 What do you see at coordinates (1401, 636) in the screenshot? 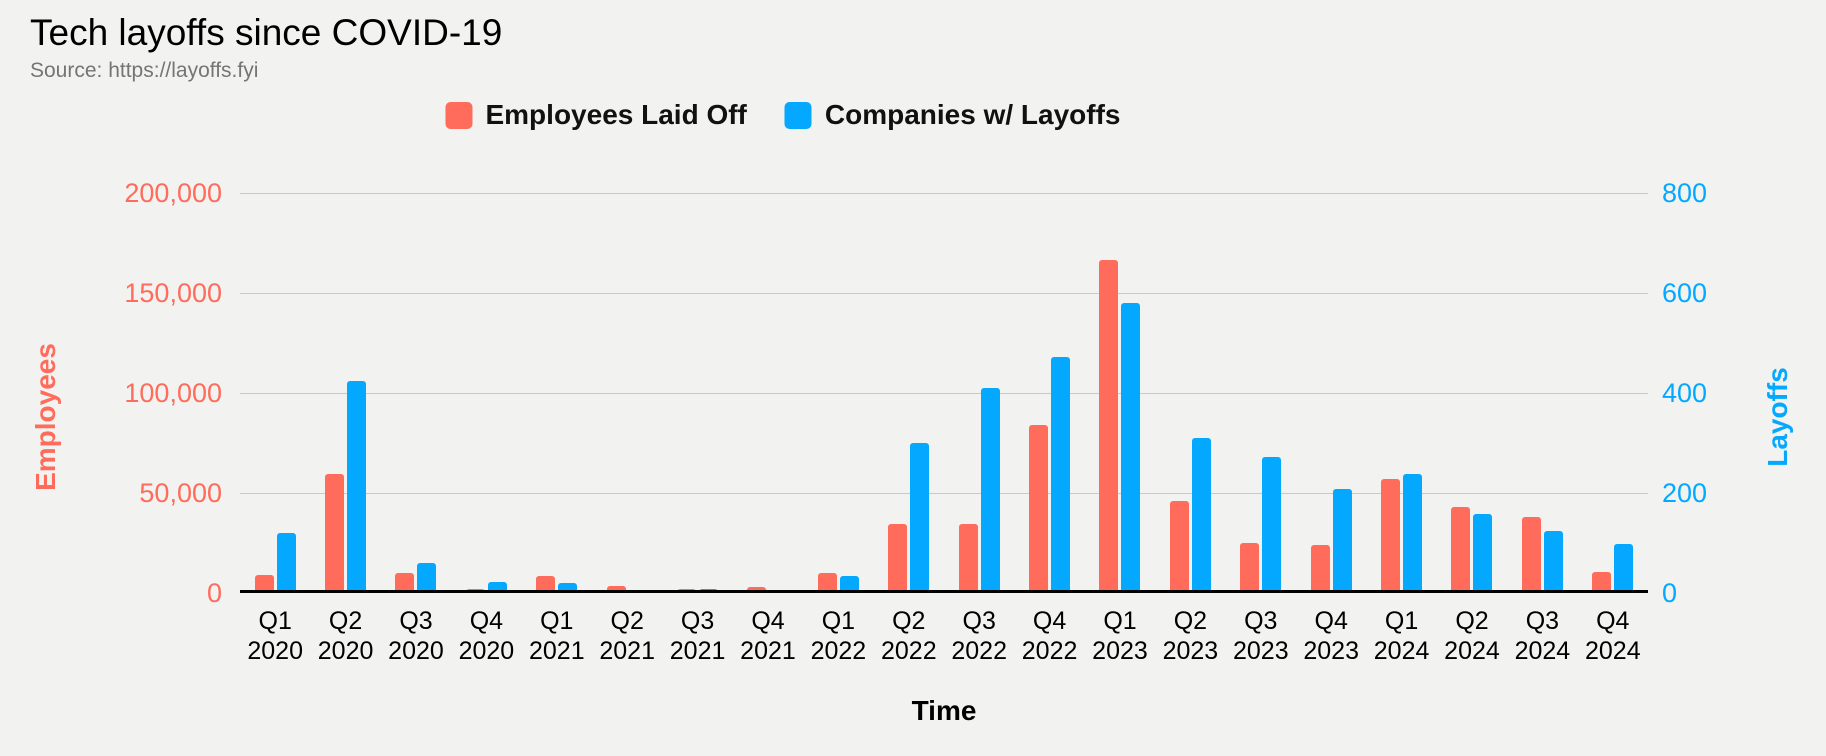
I see `x-axis-tick: Q1 2024` at bounding box center [1401, 636].